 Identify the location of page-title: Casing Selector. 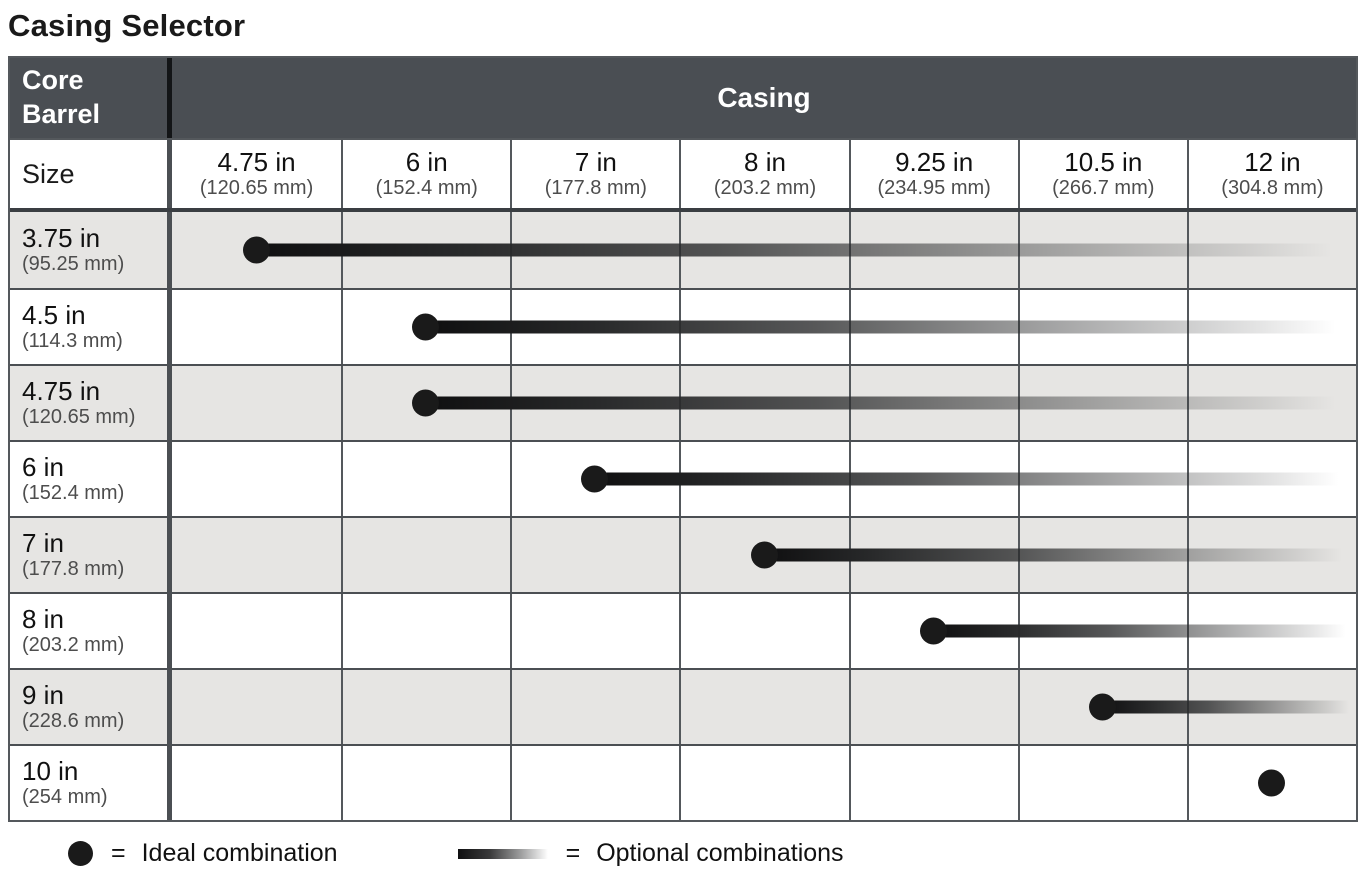
(127, 25).